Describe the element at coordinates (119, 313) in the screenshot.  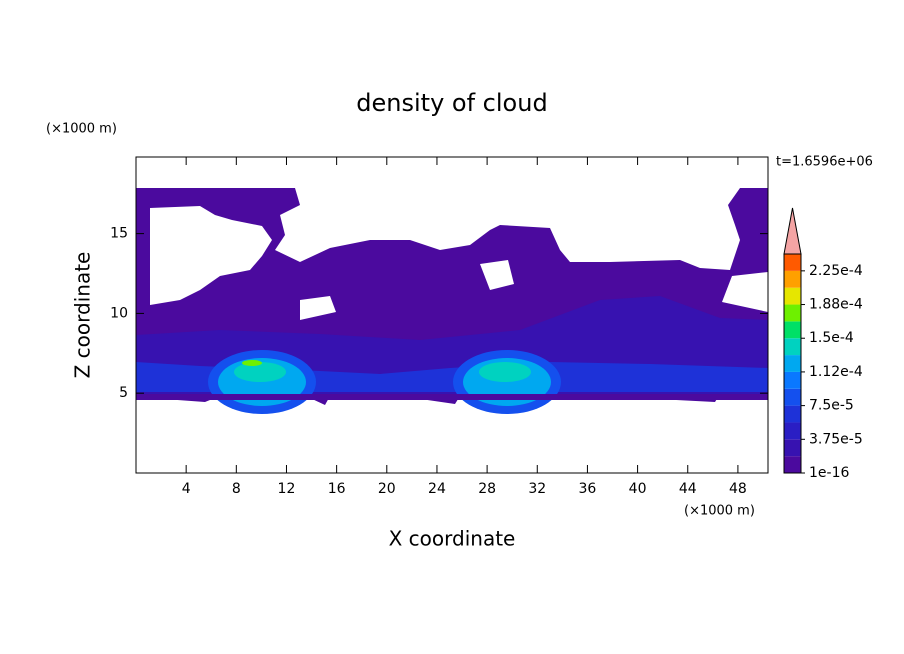
I see `y-tick-label: 10` at that location.